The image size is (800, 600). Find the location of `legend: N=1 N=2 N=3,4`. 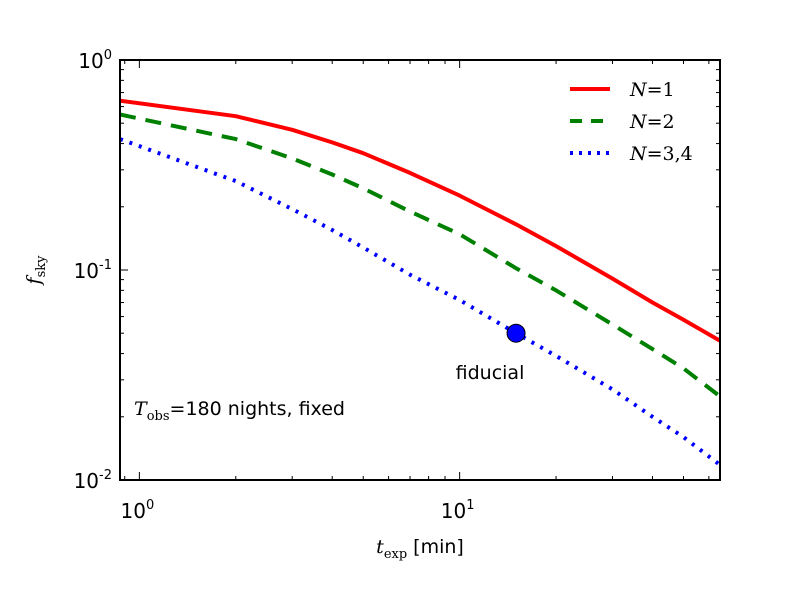

legend: N=1 N=2 N=3,4 is located at coordinates (631, 122).